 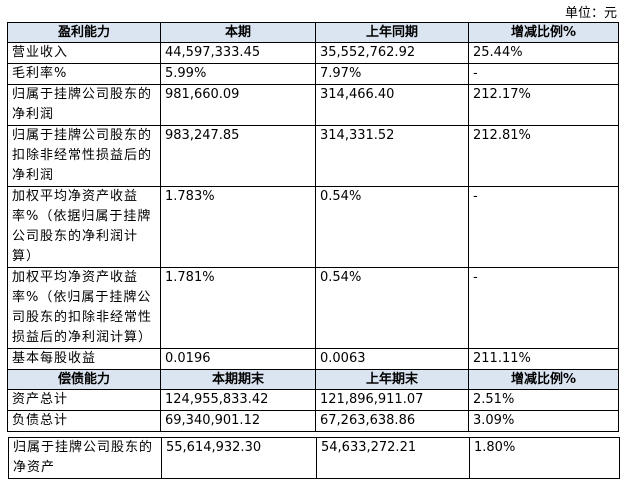 What do you see at coordinates (544, 458) in the screenshot?
I see `table-cell: 1.80%` at bounding box center [544, 458].